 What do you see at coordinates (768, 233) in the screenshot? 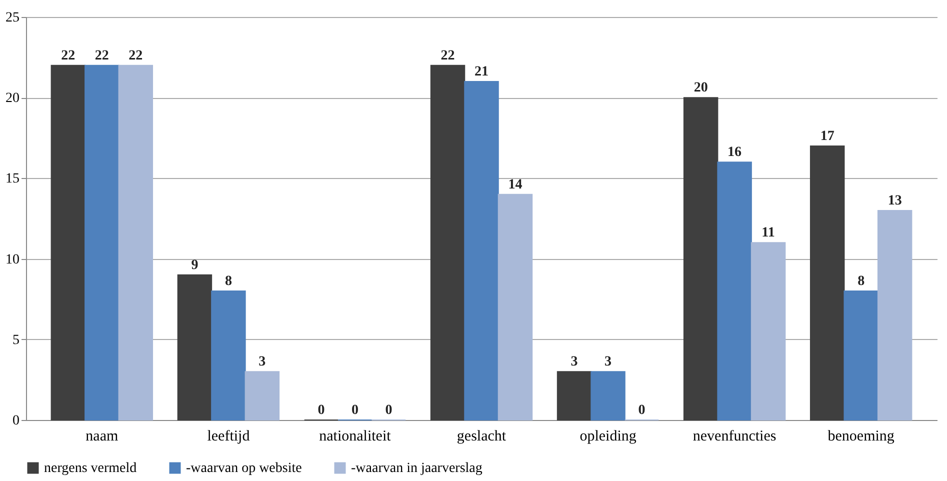
I see `data-label: 11` at bounding box center [768, 233].